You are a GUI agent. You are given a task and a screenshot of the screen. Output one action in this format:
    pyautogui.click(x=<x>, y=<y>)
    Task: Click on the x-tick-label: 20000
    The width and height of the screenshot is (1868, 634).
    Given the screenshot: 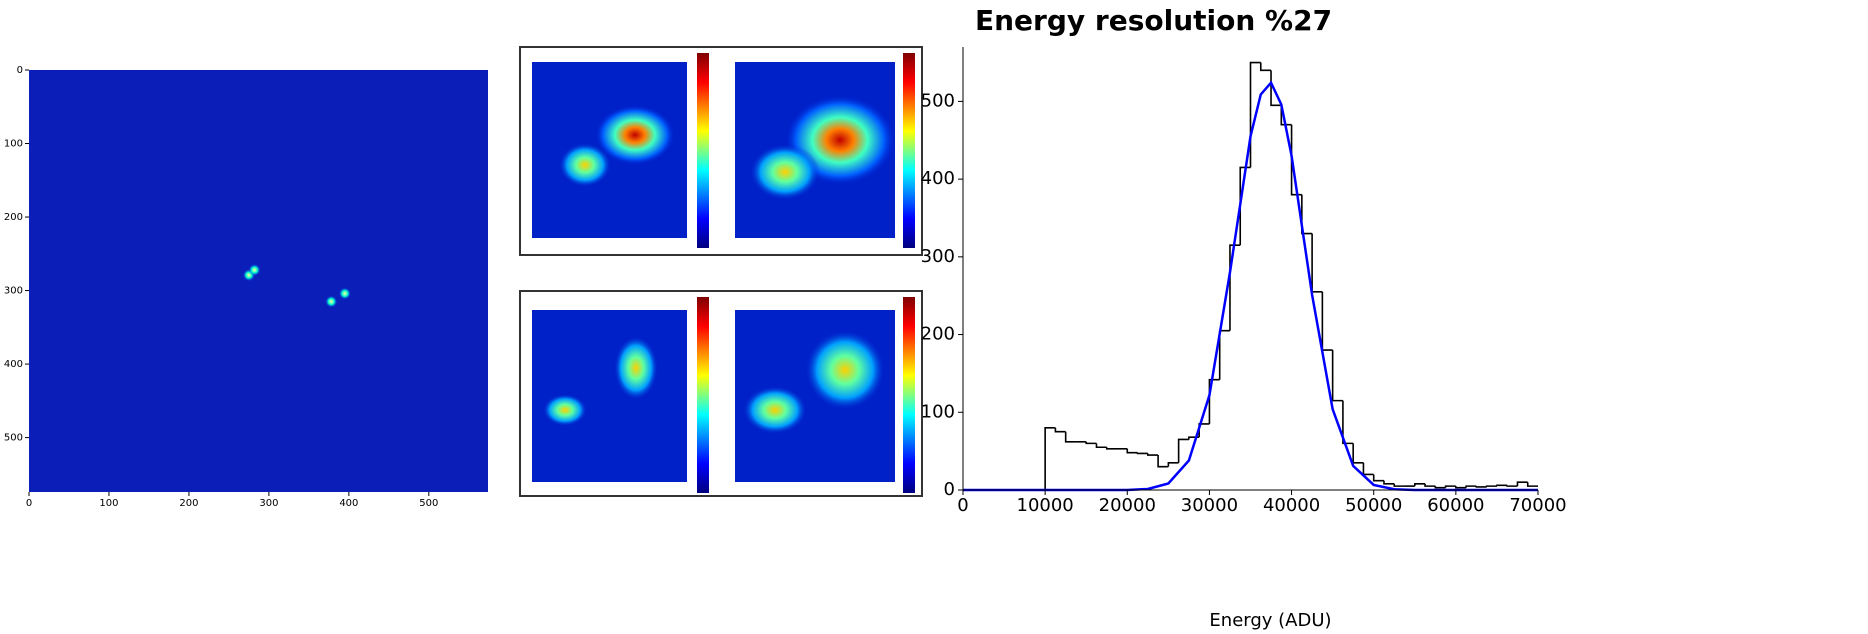 What is the action you would take?
    pyautogui.click(x=1127, y=505)
    